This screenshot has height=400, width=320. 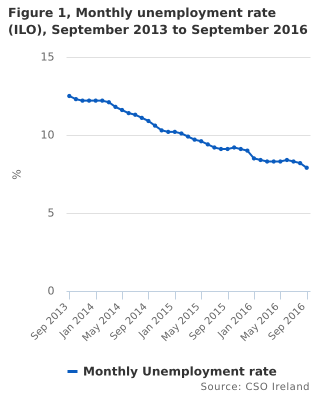 What do you see at coordinates (47, 57) in the screenshot?
I see `y-tick-label: 15` at bounding box center [47, 57].